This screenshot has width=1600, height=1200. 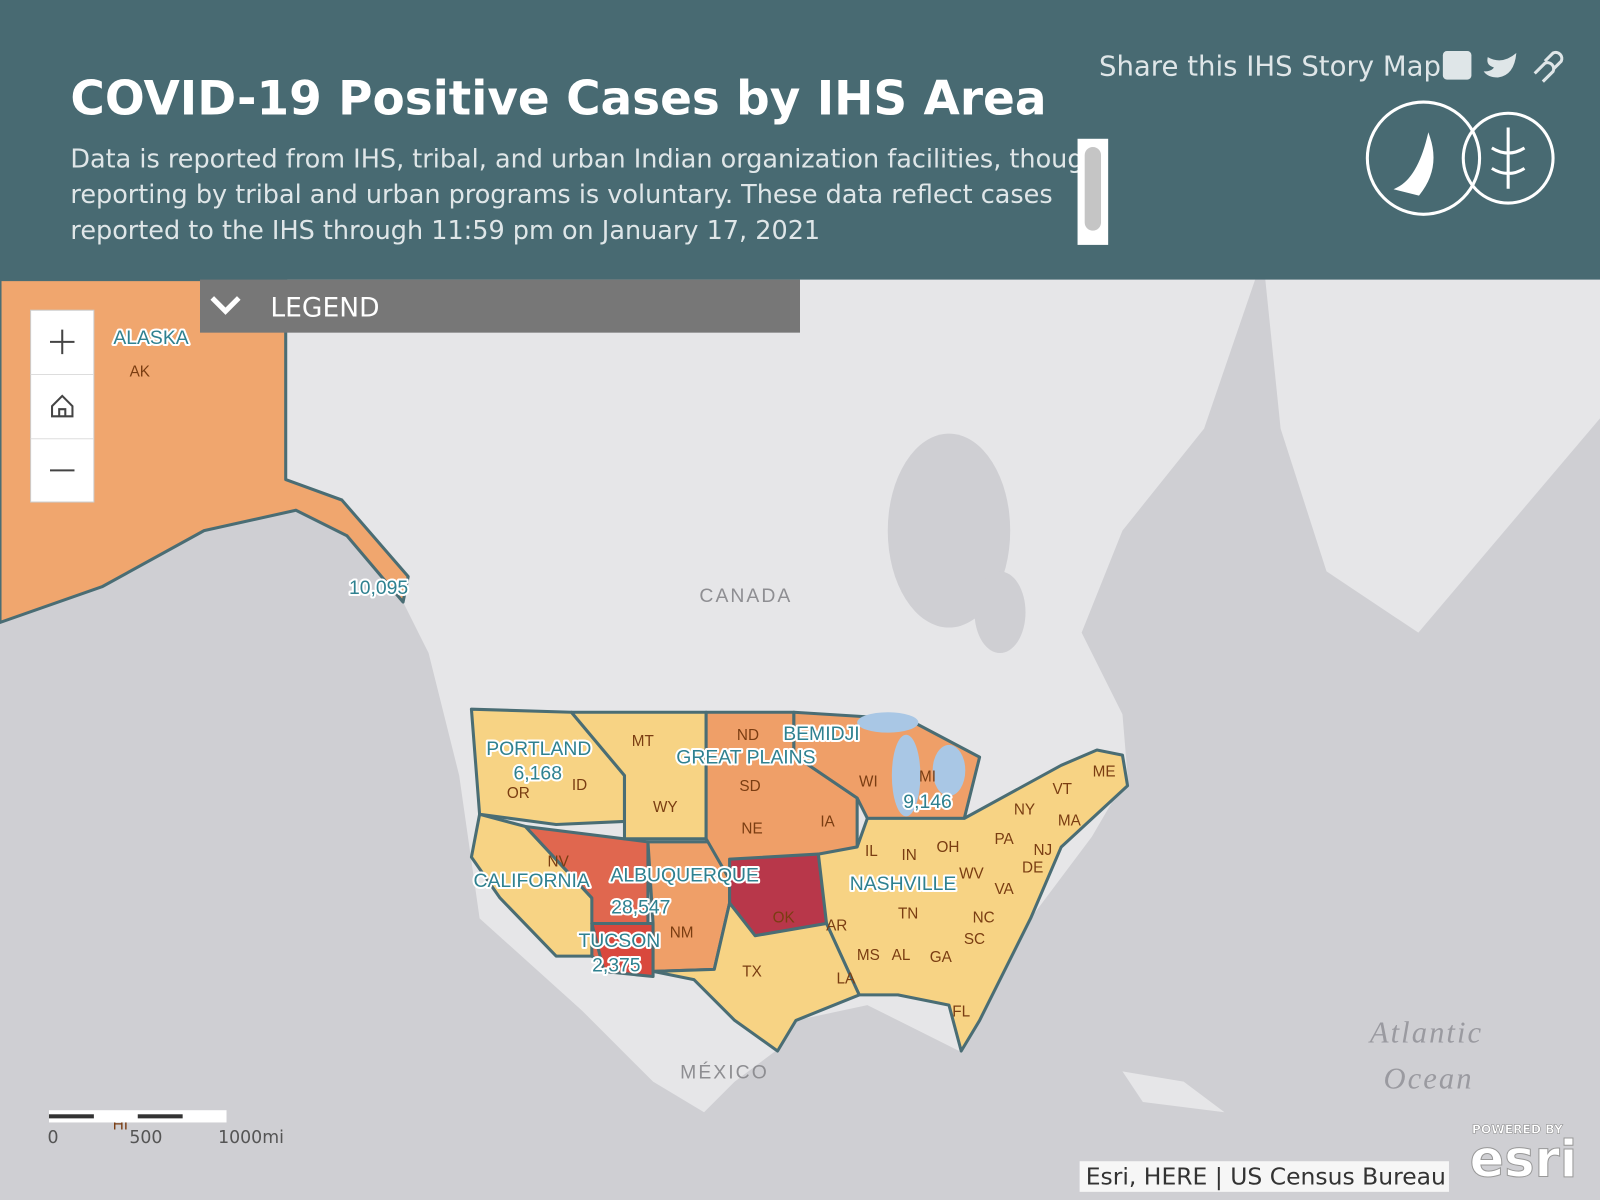 I want to click on zoom-in-button, so click(x=62, y=342).